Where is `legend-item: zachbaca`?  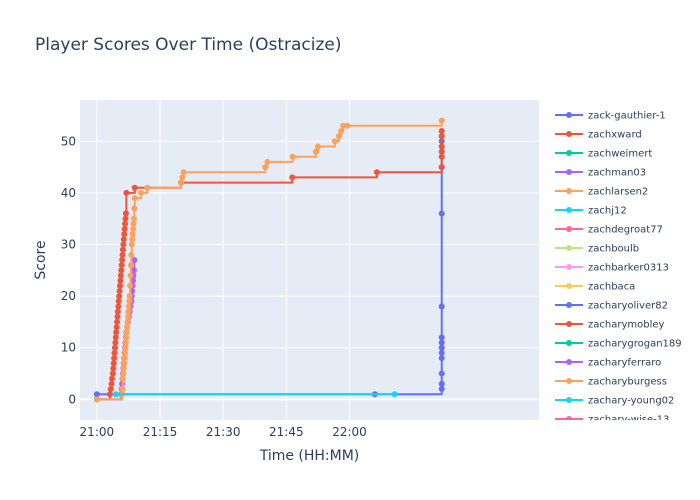
legend-item: zachbaca is located at coordinates (595, 287).